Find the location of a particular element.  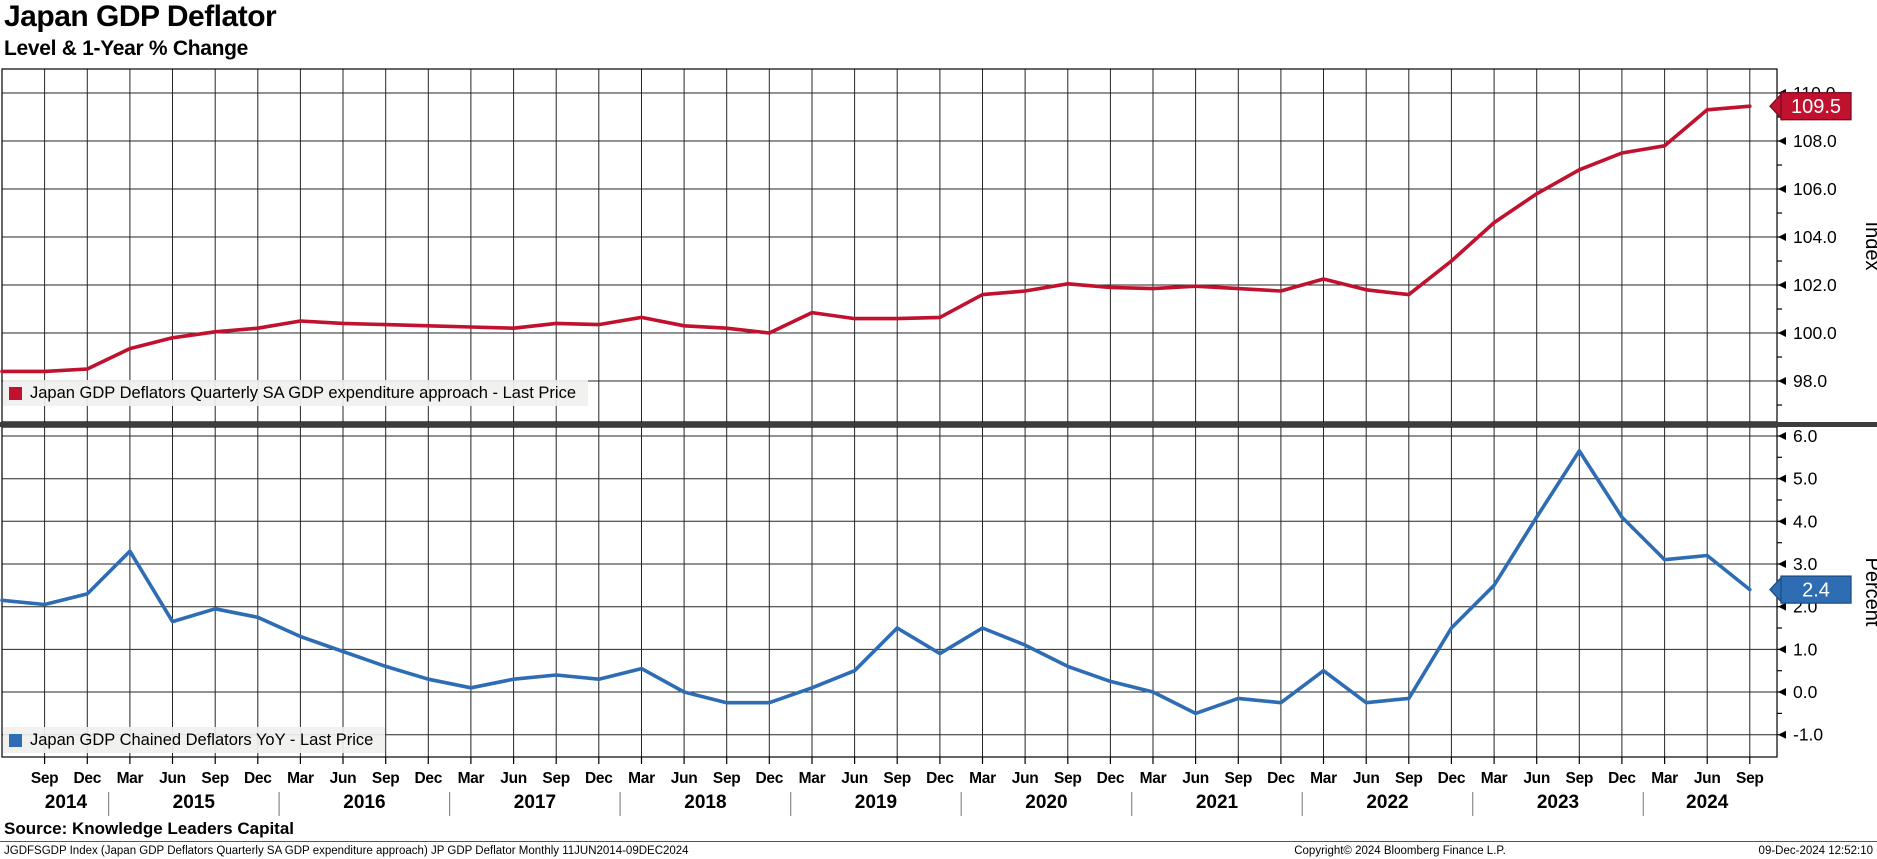

y-axis-tick-label: 5.0 is located at coordinates (1805, 479).